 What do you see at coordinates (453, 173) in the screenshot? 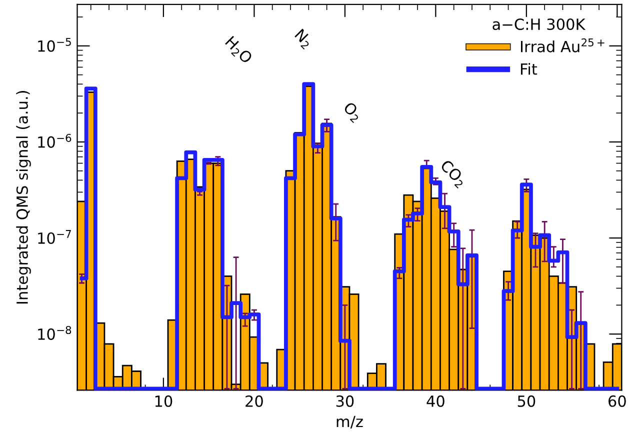
I see `annotation: CO$_{2}$` at bounding box center [453, 173].